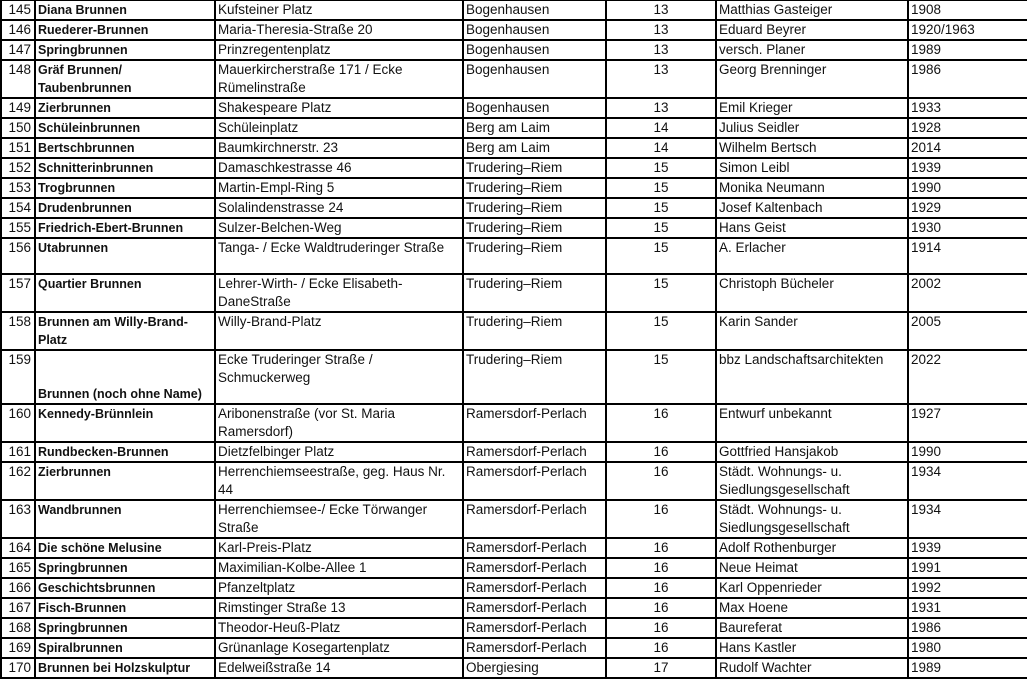 This screenshot has width=1027, height=679. What do you see at coordinates (812, 628) in the screenshot?
I see `artist-cell: Baureferat` at bounding box center [812, 628].